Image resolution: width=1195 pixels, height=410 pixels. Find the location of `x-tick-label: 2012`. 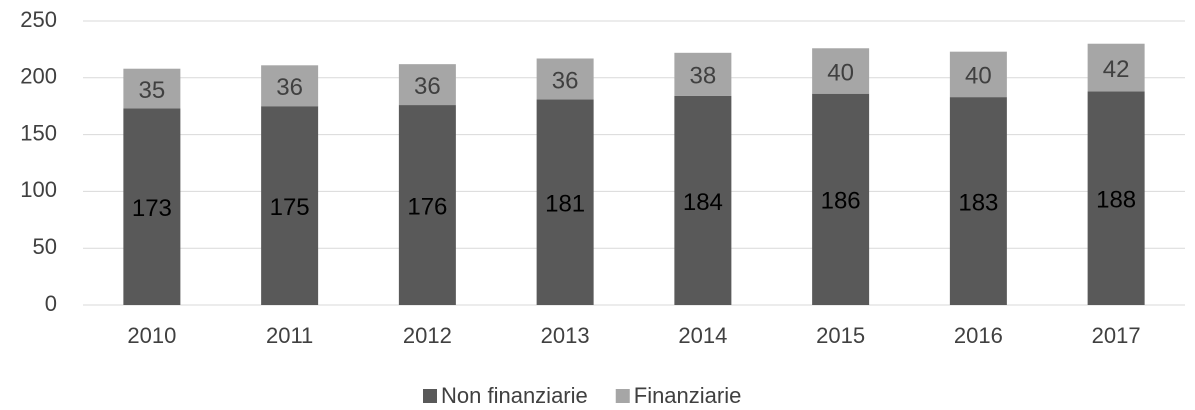

x-tick-label: 2012 is located at coordinates (427, 335).